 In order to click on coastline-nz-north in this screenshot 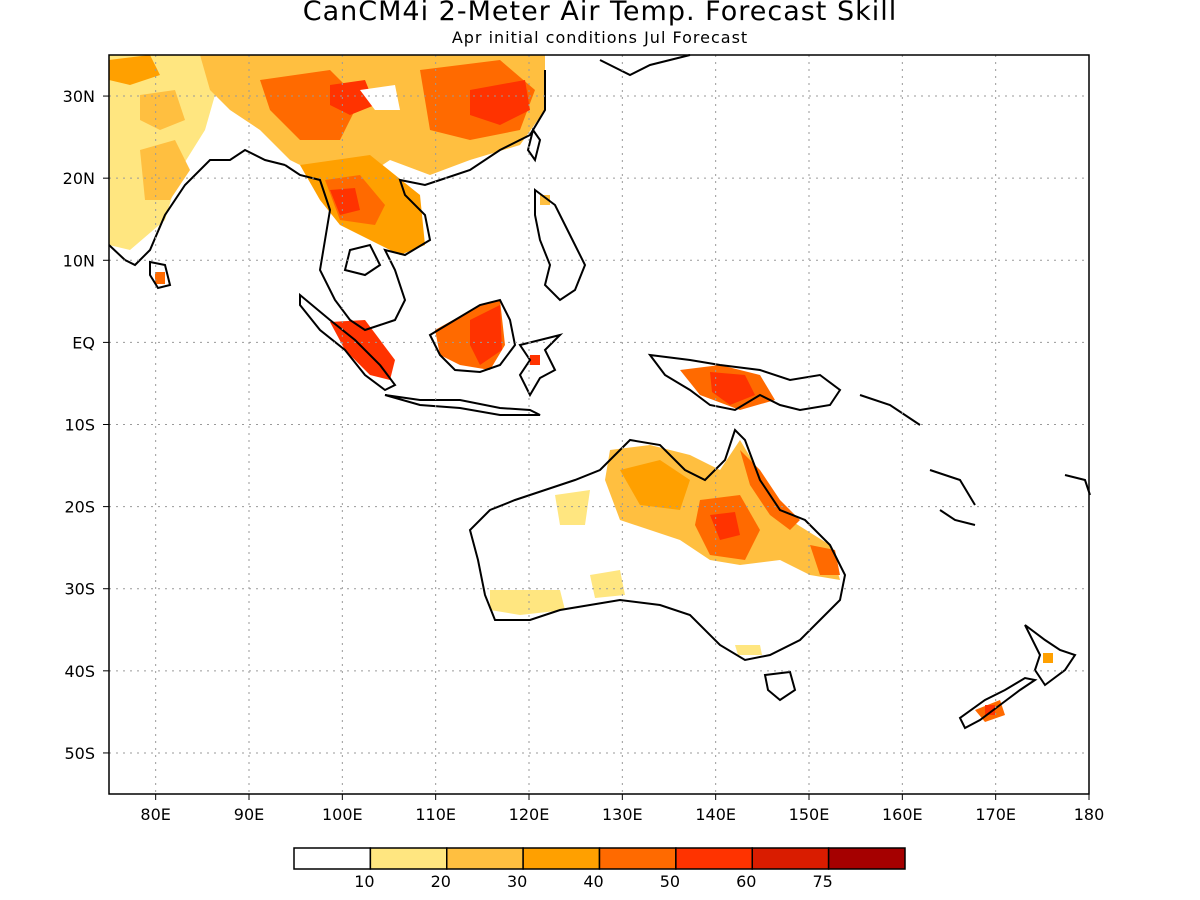, I will do `click(1050, 655)`.